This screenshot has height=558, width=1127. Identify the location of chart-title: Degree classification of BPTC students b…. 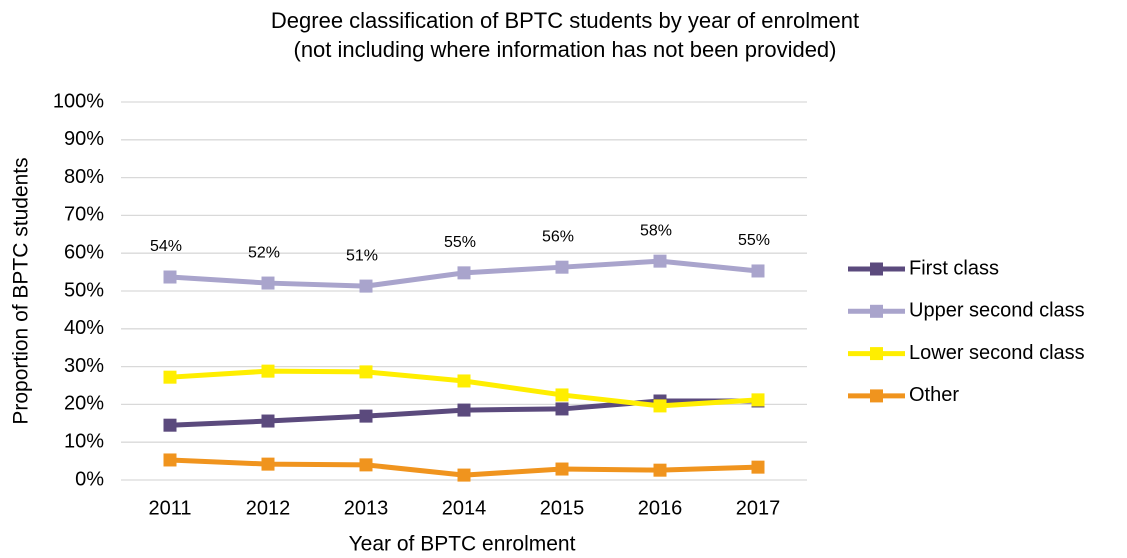
(565, 20).